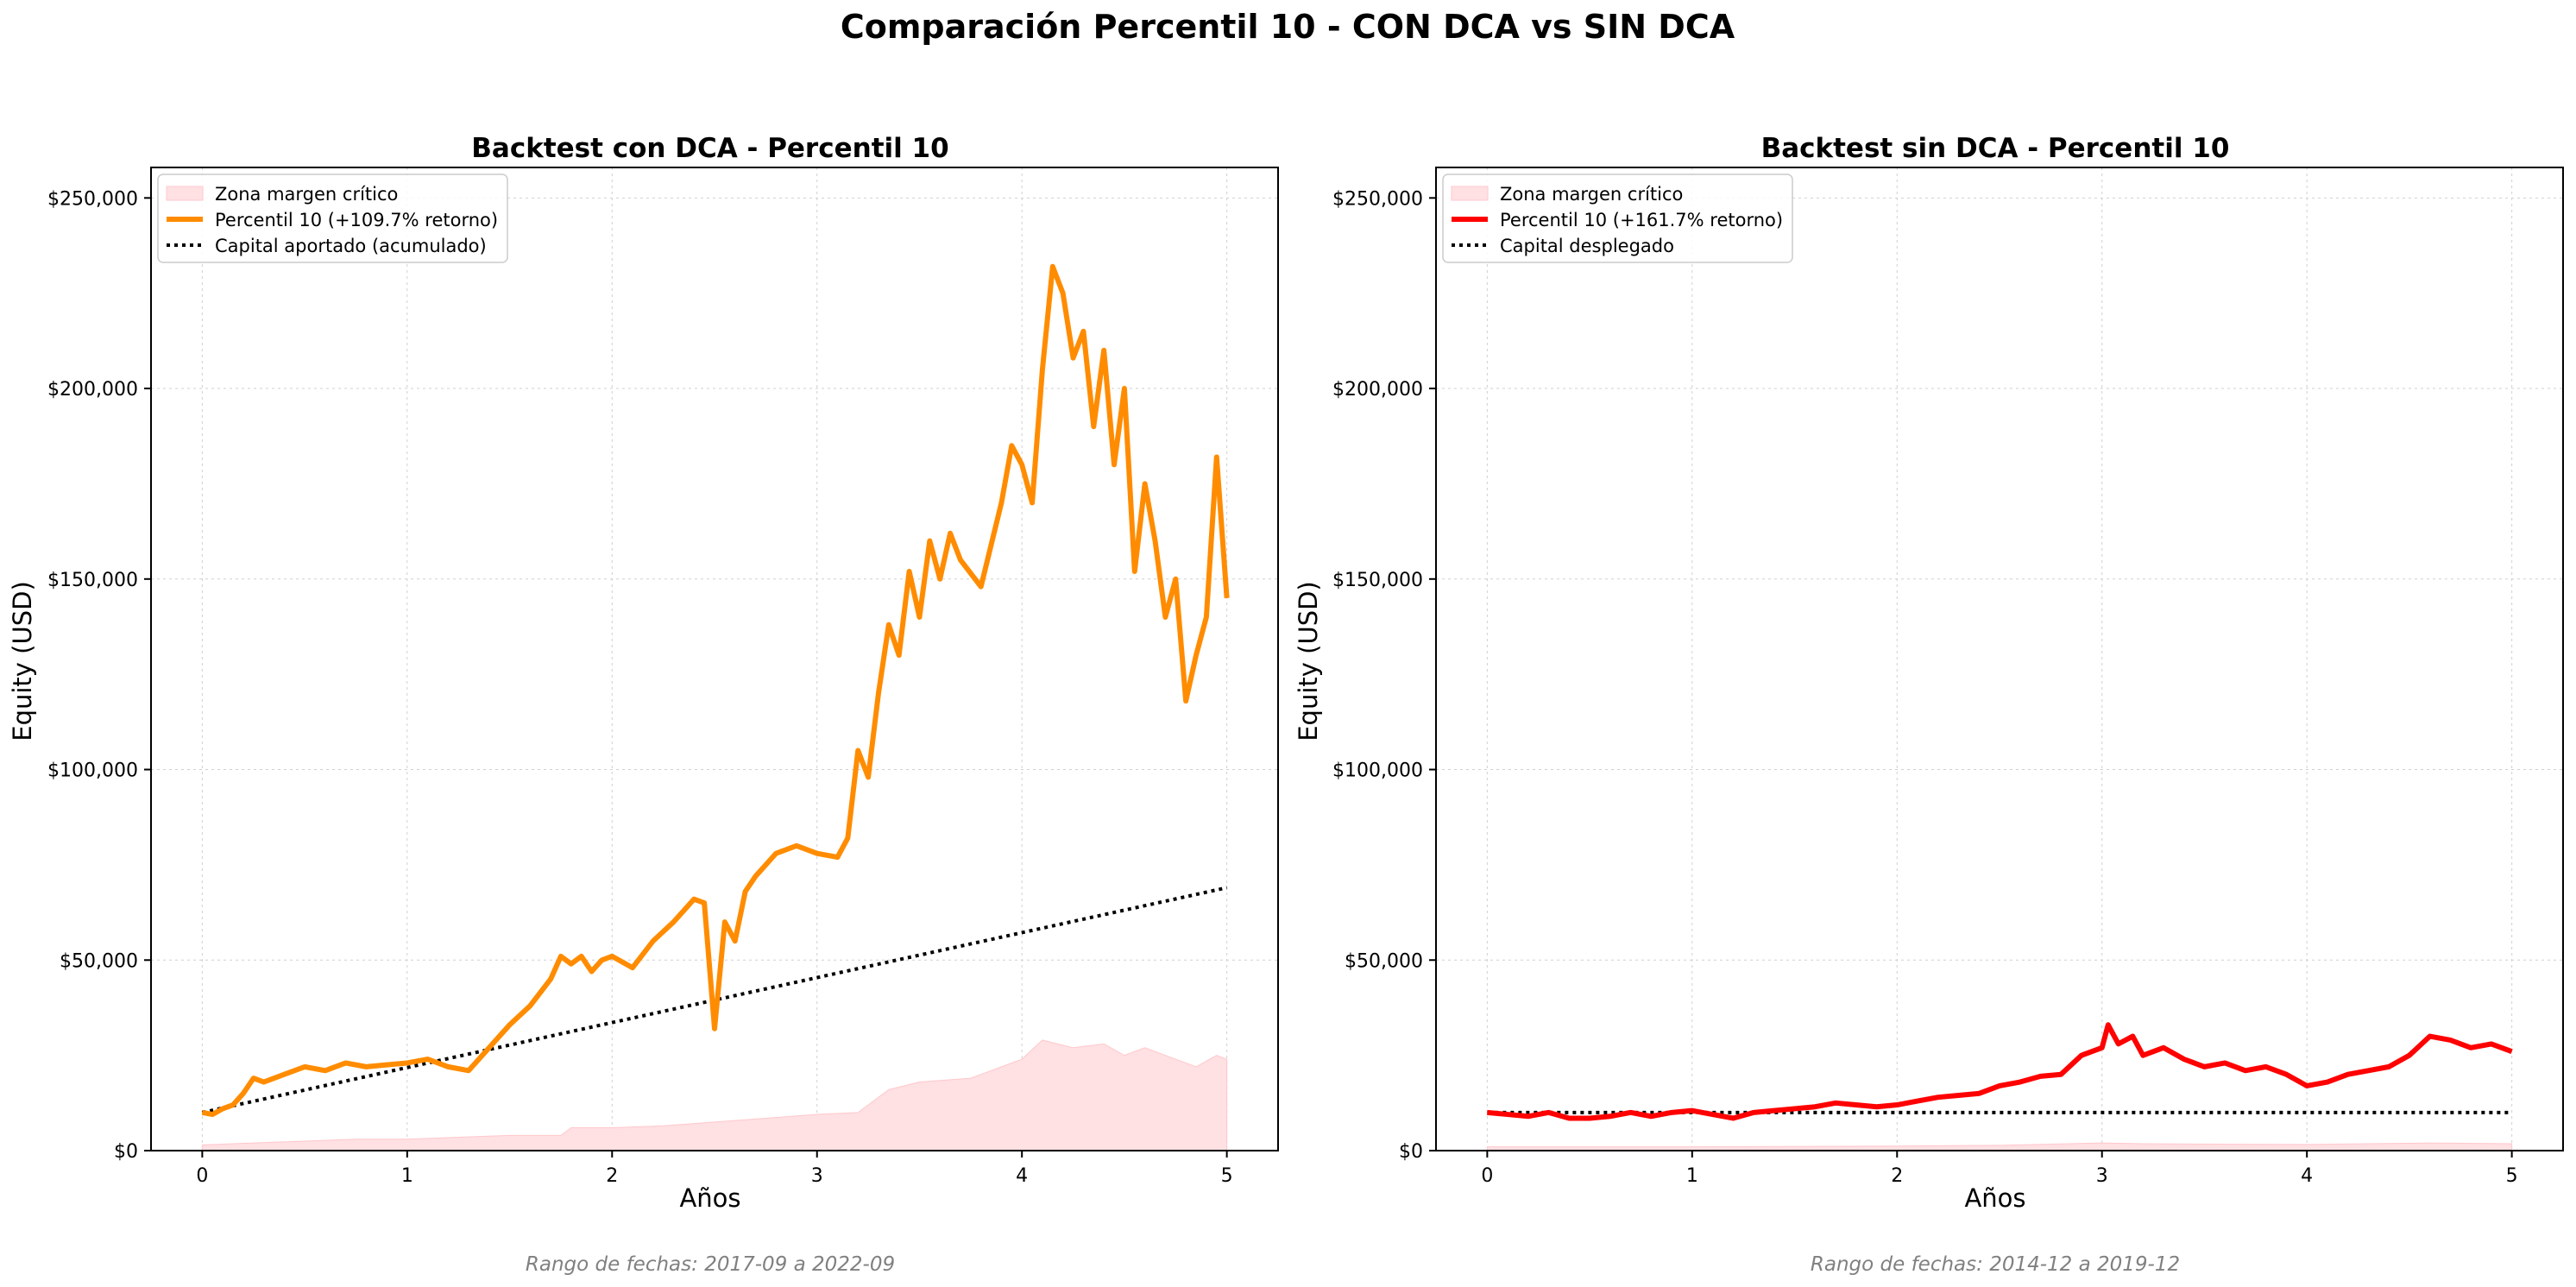 The height and width of the screenshot is (1287, 2576). Describe the element at coordinates (710, 1264) in the screenshot. I see `date-range-footer: Rango de fechas: 2017-09 a 2022-09` at that location.